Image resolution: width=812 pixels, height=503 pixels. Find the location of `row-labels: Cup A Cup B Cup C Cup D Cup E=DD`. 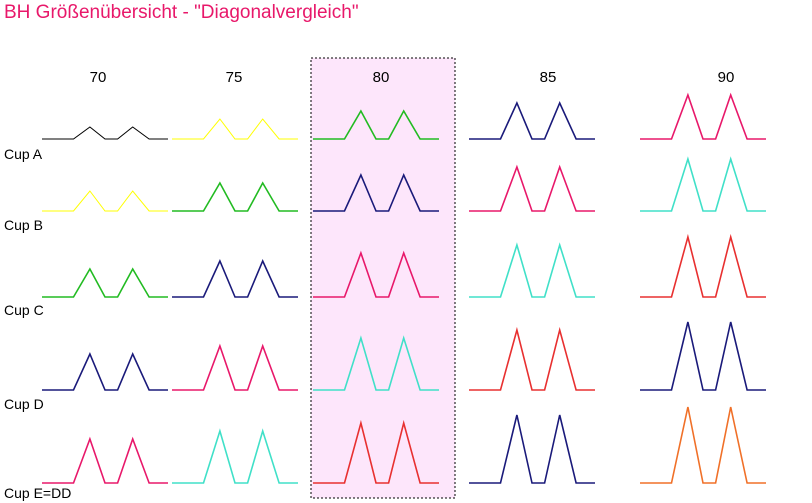

row-labels: Cup A Cup B Cup C Cup D Cup E=DD is located at coordinates (37, 323).